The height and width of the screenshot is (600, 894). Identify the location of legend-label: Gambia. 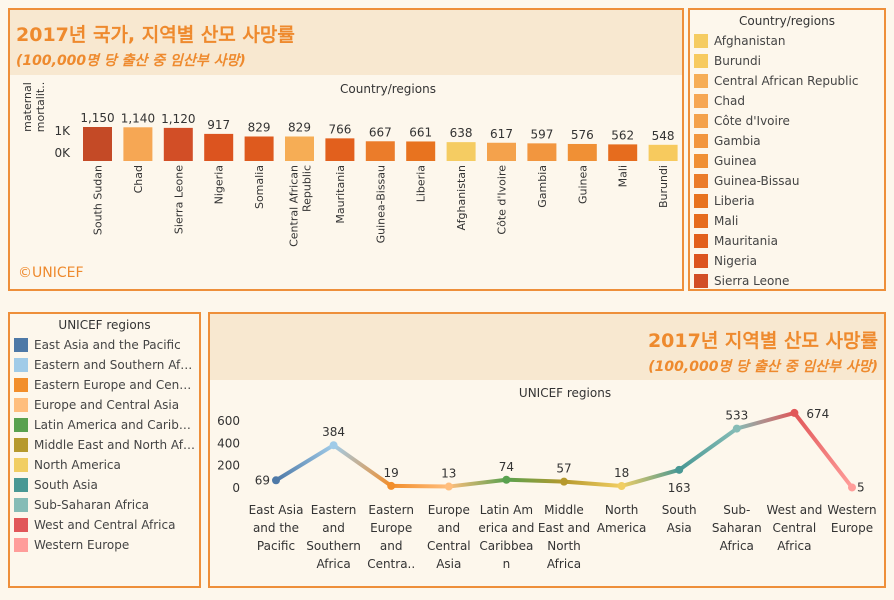
(737, 141).